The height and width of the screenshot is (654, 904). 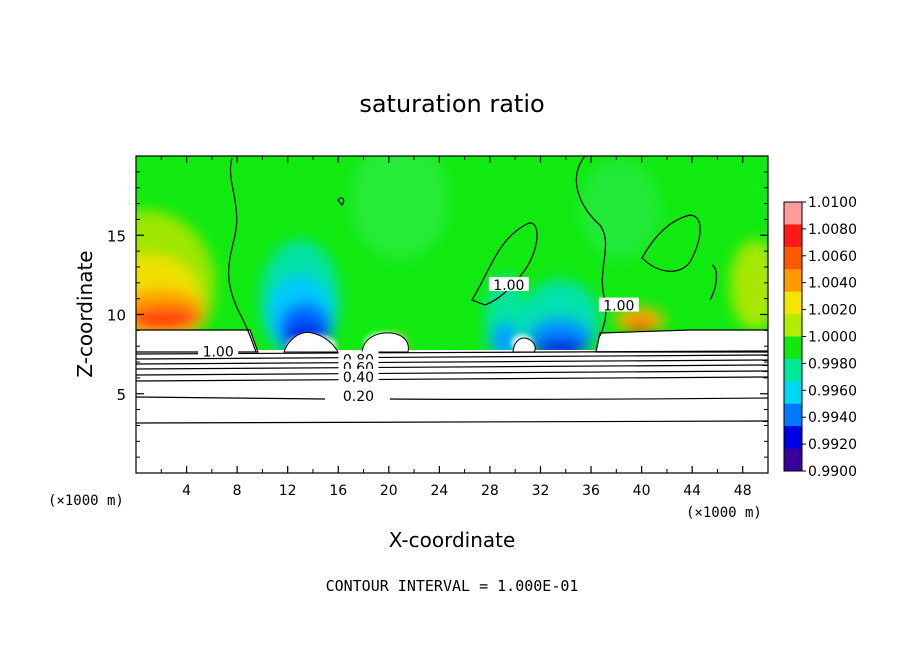 What do you see at coordinates (832, 257) in the screenshot?
I see `colorbar-label: 1.0060` at bounding box center [832, 257].